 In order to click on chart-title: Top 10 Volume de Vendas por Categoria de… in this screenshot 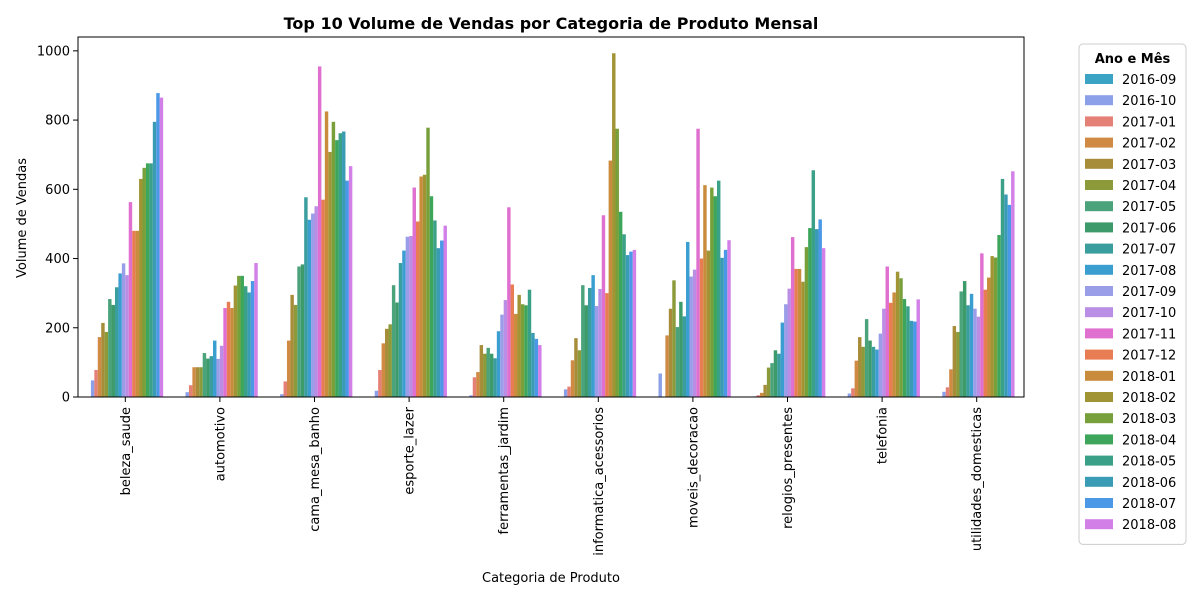, I will do `click(551, 23)`.